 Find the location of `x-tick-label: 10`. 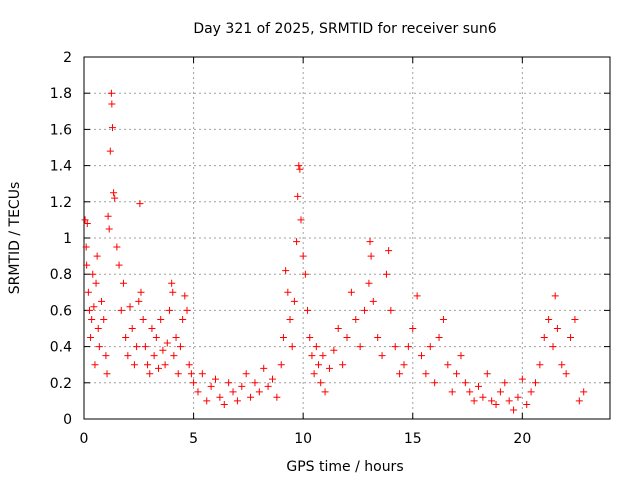

x-tick-label: 10 is located at coordinates (303, 439).